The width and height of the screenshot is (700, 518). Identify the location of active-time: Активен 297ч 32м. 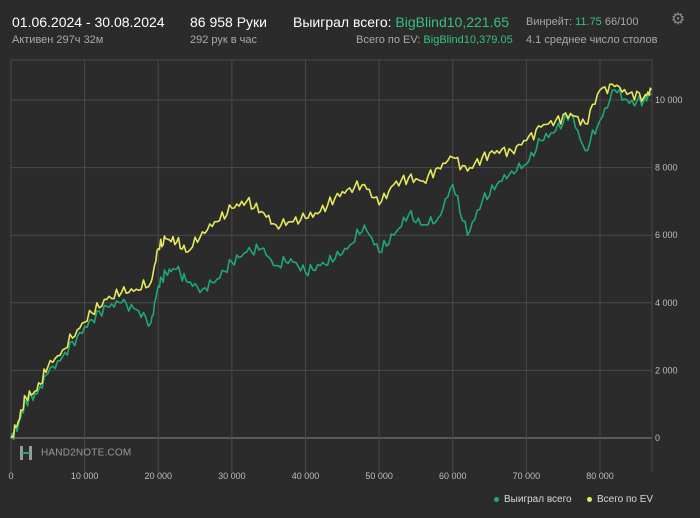
(58, 40).